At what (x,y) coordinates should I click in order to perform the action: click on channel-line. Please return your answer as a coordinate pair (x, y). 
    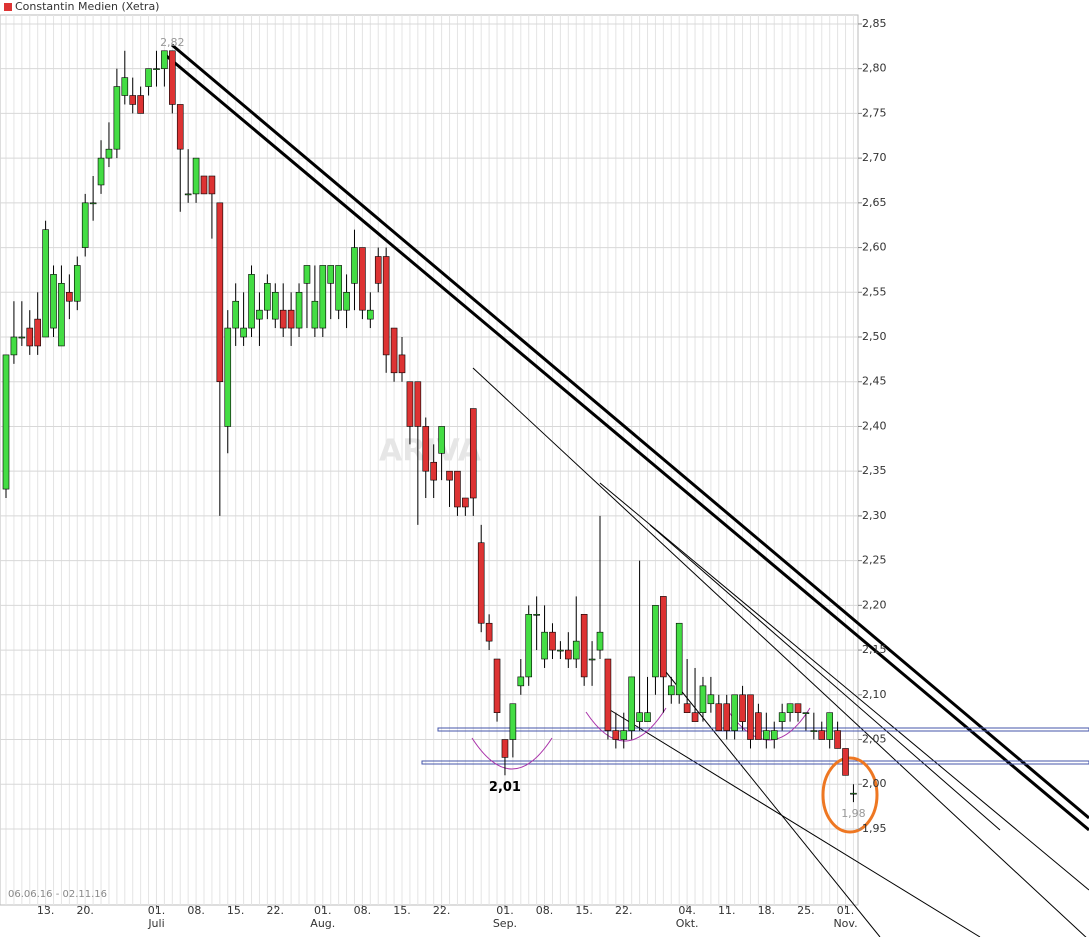
    Looking at the image, I should click on (795, 823).